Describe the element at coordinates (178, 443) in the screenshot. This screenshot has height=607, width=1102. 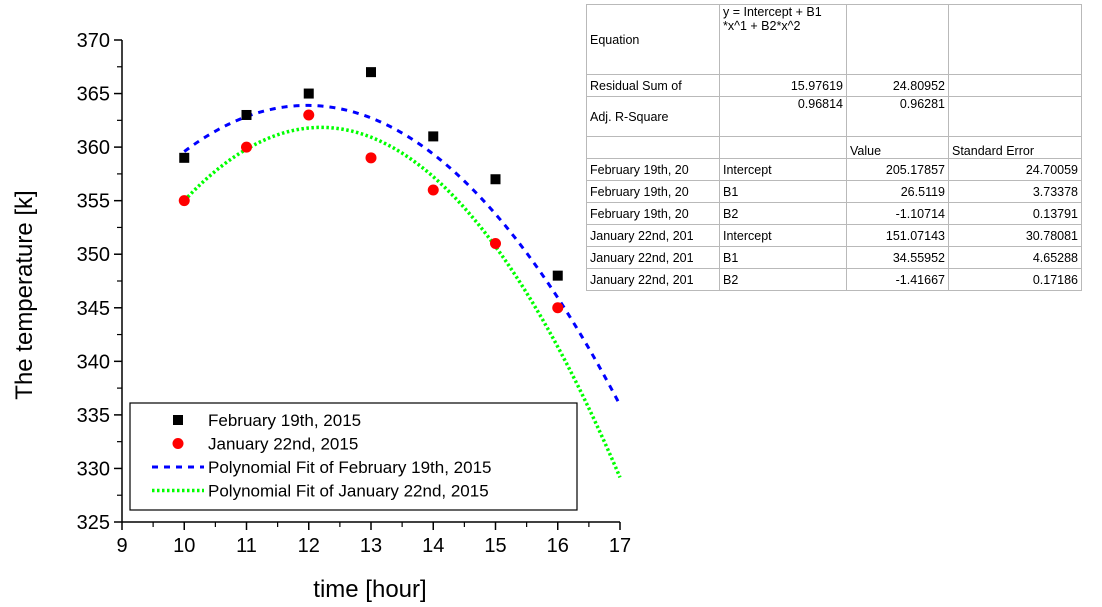
I see `legend-marker-circle` at that location.